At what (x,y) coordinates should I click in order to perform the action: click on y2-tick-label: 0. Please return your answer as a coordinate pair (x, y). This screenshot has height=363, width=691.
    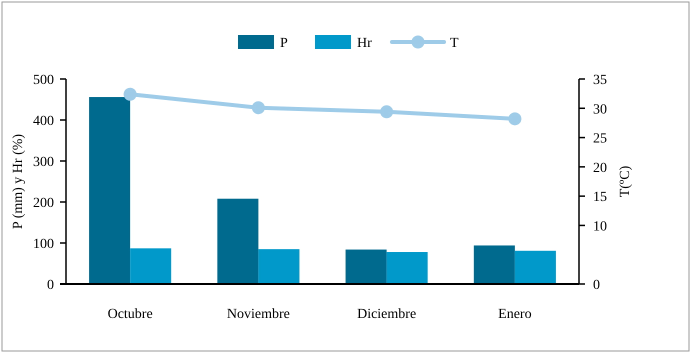
    Looking at the image, I should click on (596, 285).